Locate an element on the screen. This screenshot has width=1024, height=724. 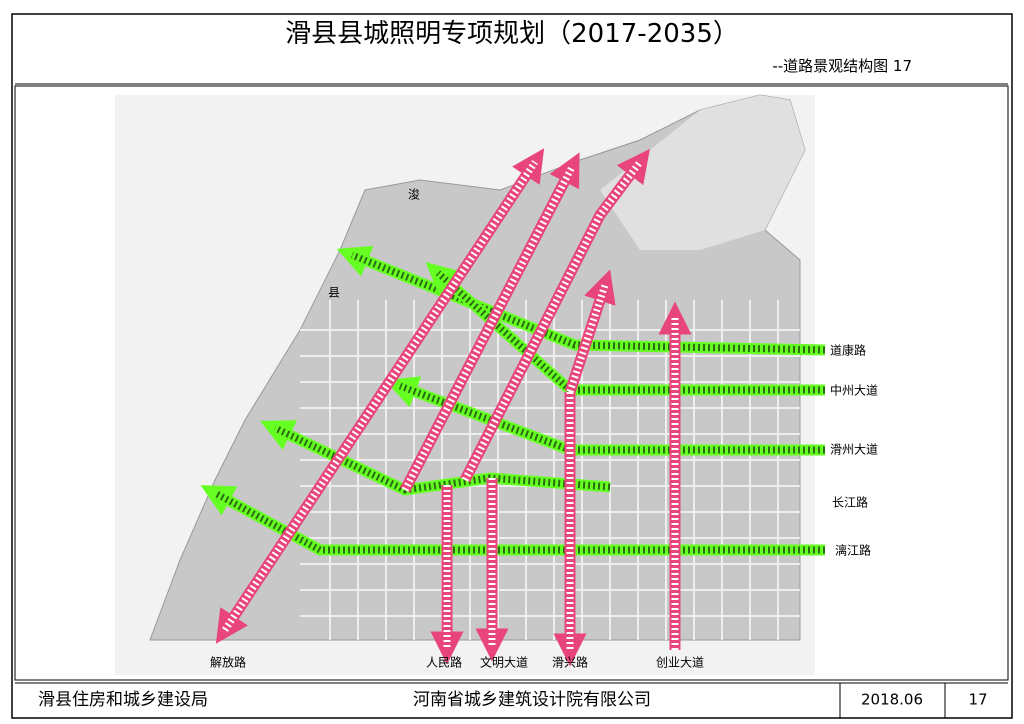
place-label: 浚 is located at coordinates (414, 194).